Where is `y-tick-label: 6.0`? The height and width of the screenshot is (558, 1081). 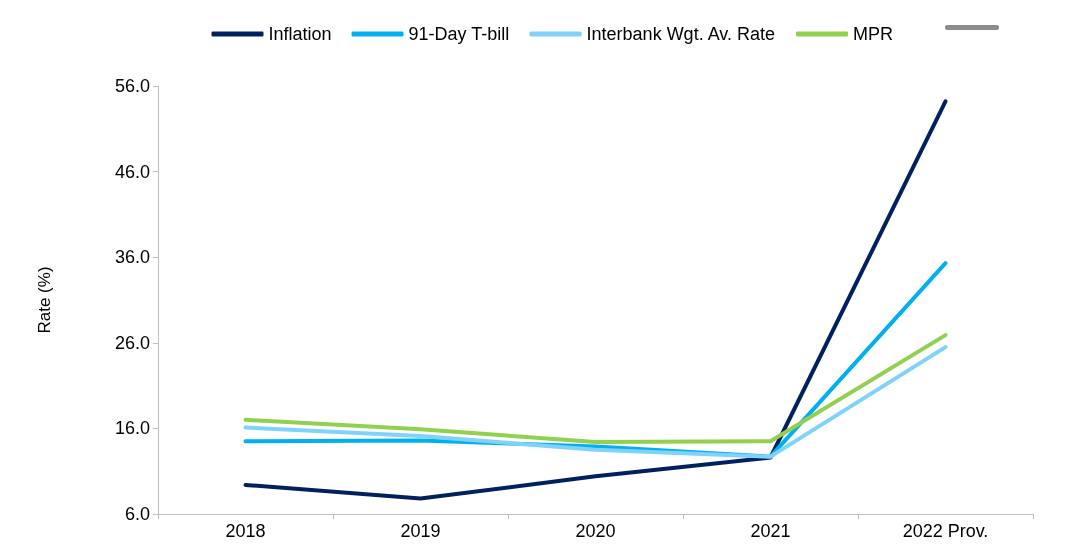
y-tick-label: 6.0 is located at coordinates (137, 514).